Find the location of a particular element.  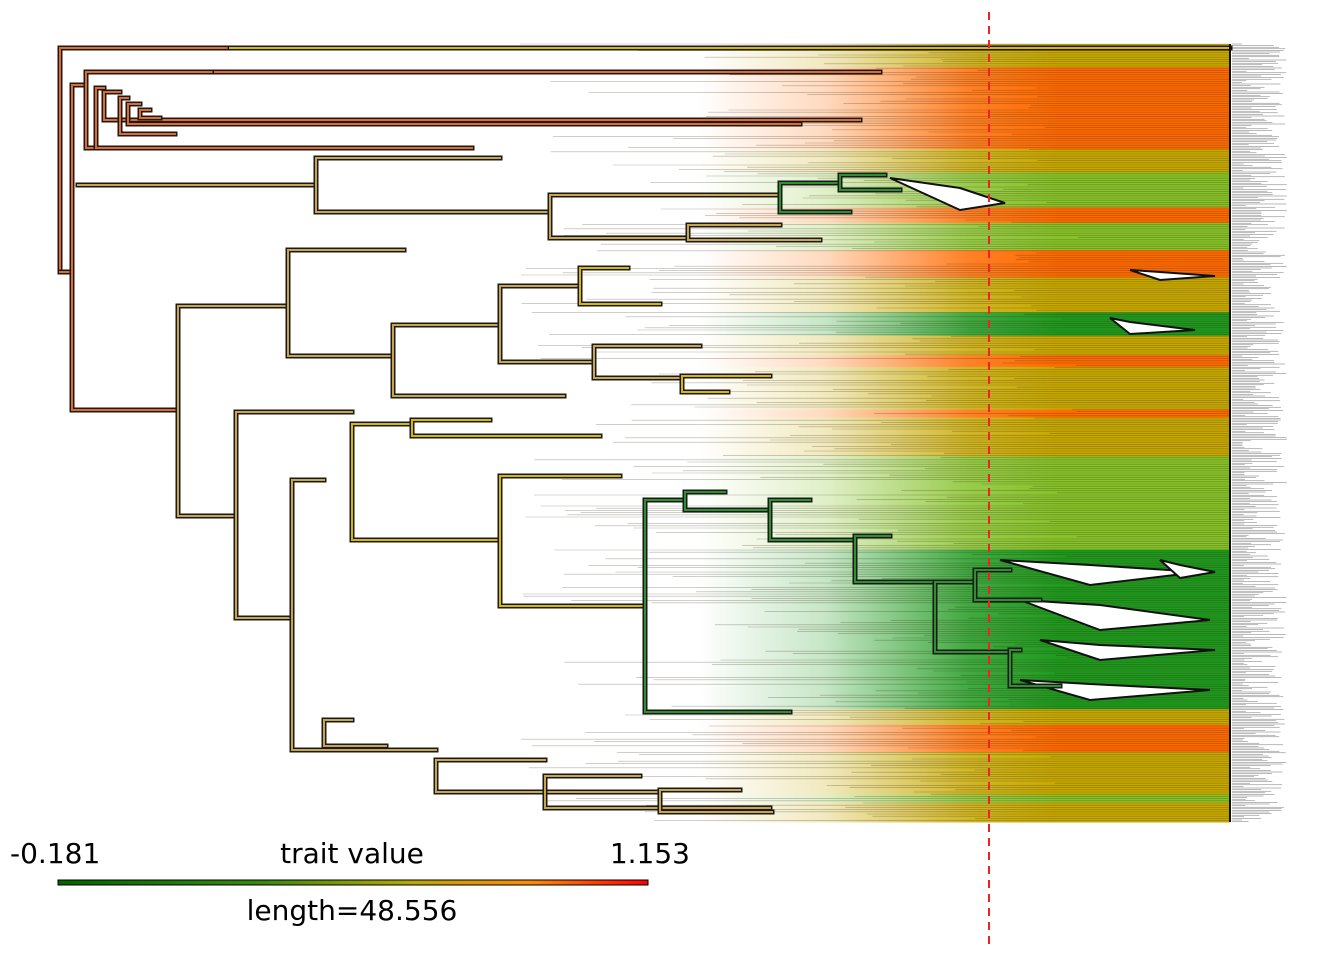

legend-color-bar is located at coordinates (353, 882).